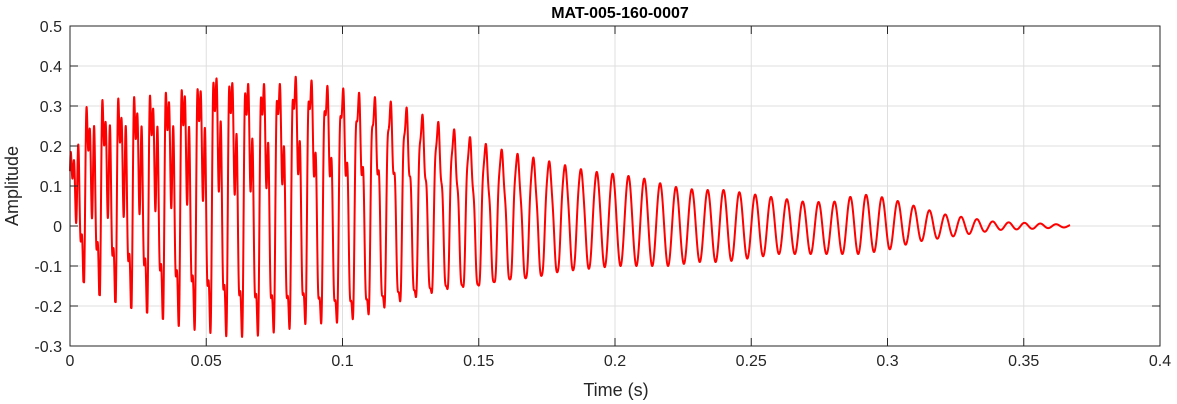 The width and height of the screenshot is (1177, 404). What do you see at coordinates (615, 361) in the screenshot?
I see `x-tick-label: 0.2` at bounding box center [615, 361].